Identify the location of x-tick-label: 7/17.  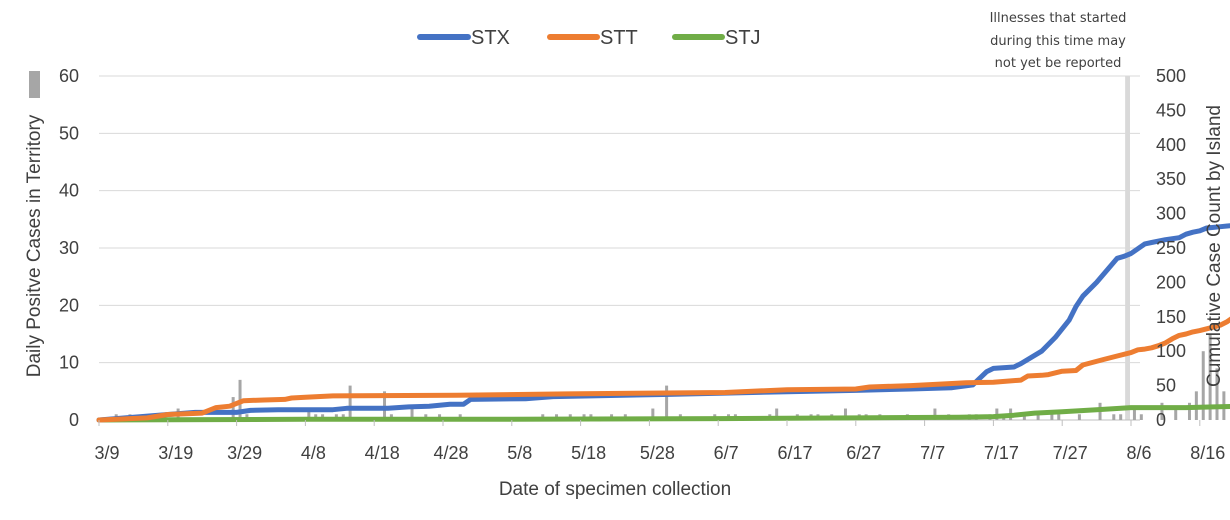
(1001, 453).